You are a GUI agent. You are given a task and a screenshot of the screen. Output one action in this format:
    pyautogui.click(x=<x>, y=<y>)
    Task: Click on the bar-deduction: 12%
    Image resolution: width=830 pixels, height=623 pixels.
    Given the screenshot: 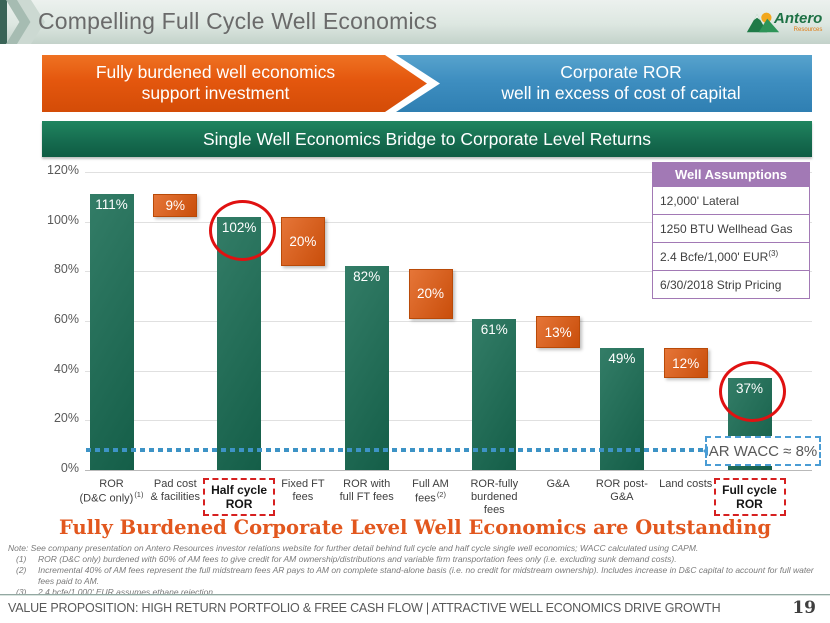 What is the action you would take?
    pyautogui.click(x=685, y=363)
    